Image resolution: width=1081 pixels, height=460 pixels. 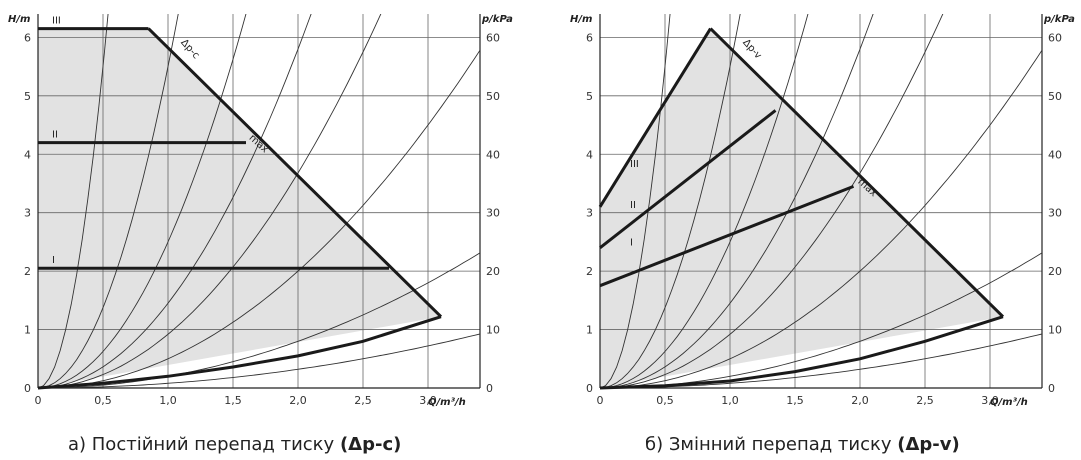 I want to click on series-line-II, so click(x=688, y=179).